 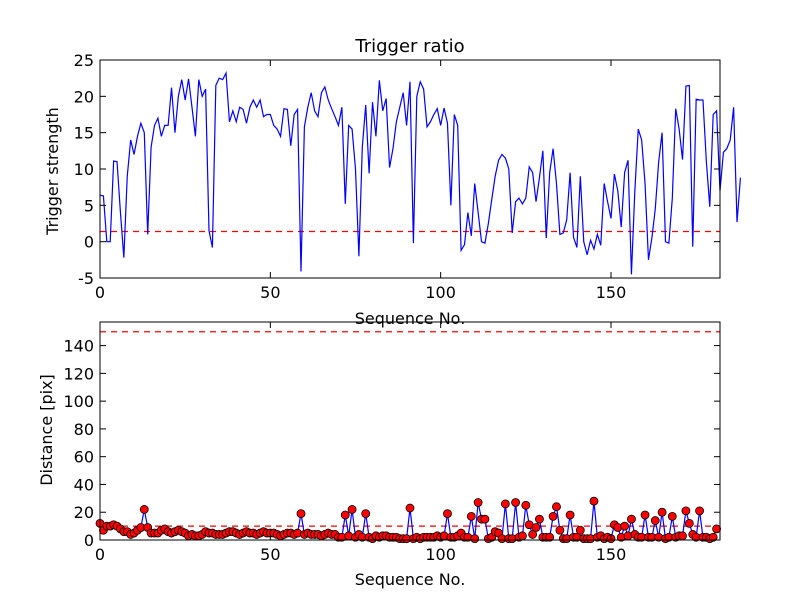 I want to click on bottom-chart-y-tick-label: 40, so click(x=84, y=484).